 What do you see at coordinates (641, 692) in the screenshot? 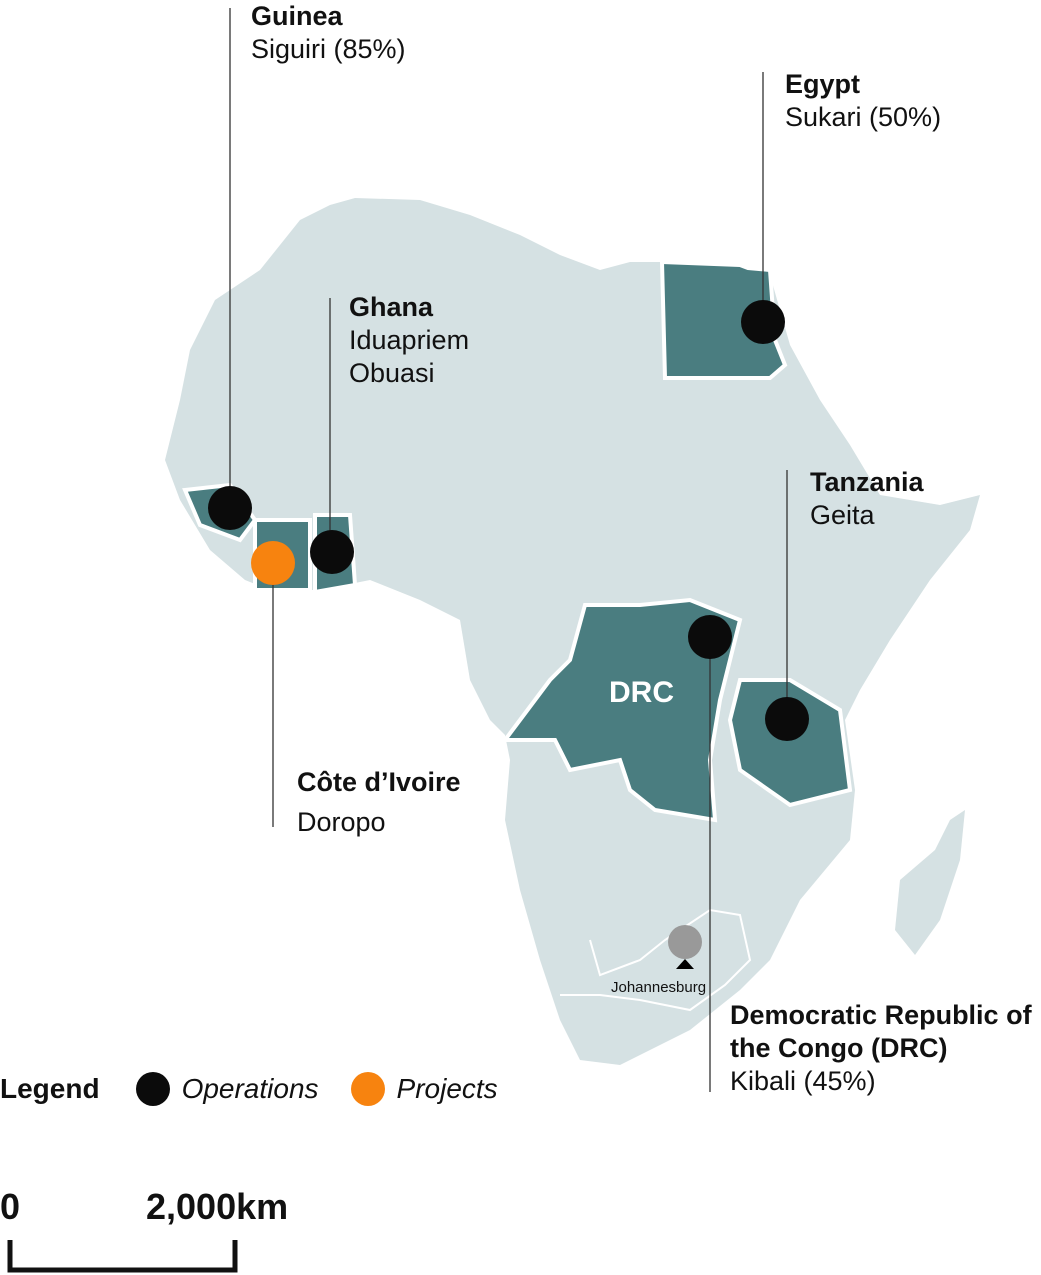
I see `map-label-drc: DRC` at bounding box center [641, 692].